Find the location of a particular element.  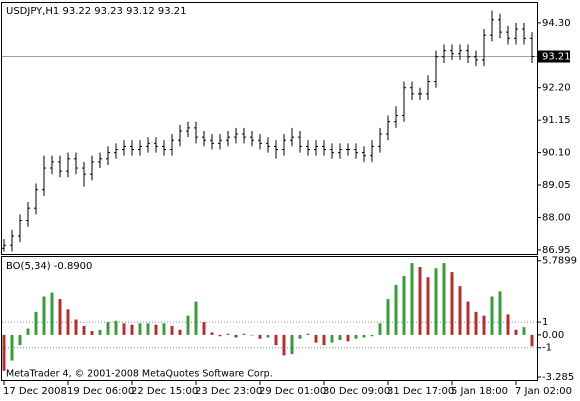

x-tick-label: 29 Dec 01:00 is located at coordinates (292, 391).